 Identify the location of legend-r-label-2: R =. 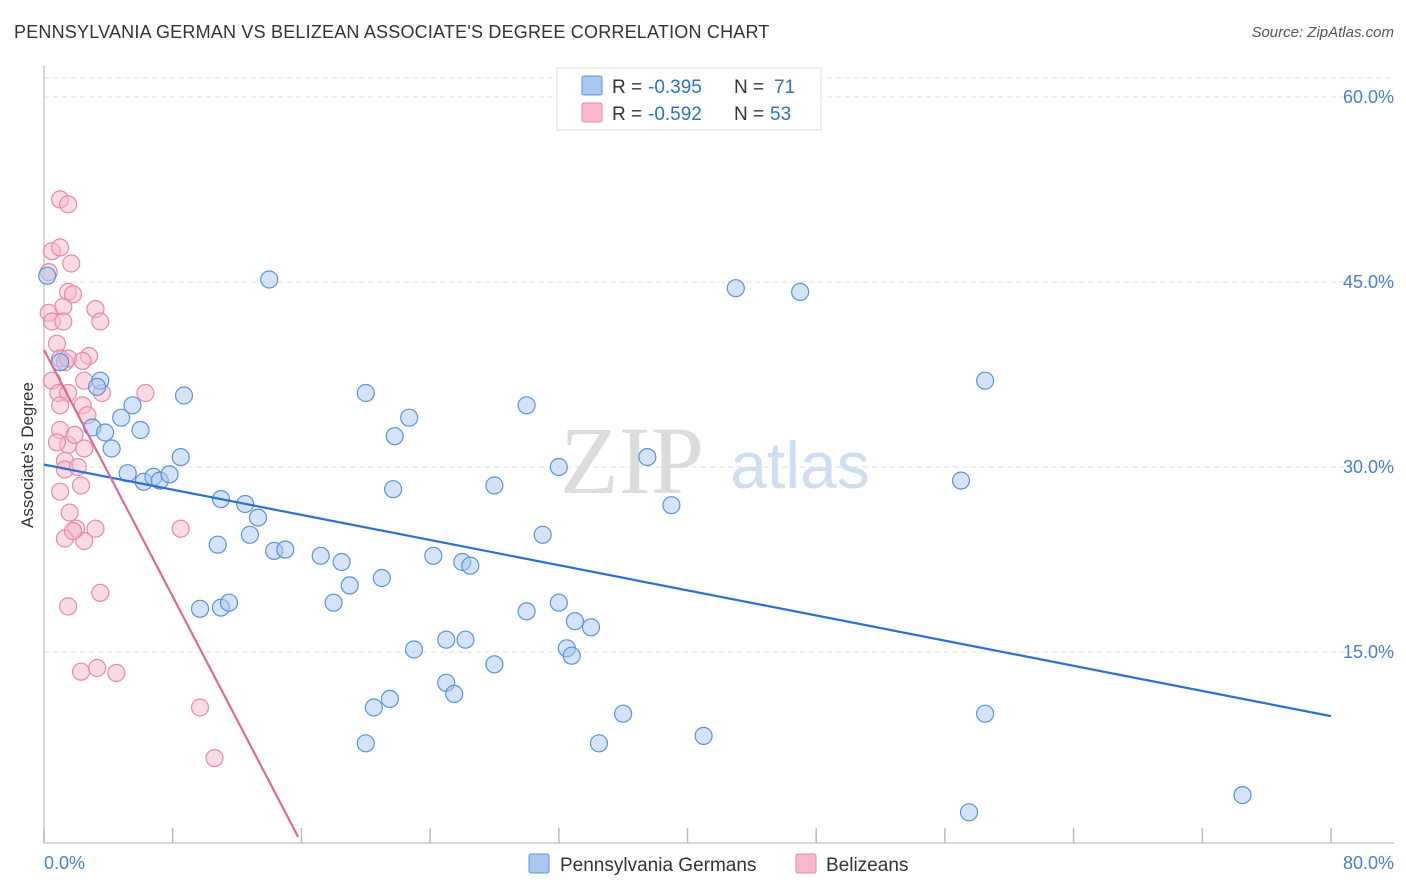
(627, 114).